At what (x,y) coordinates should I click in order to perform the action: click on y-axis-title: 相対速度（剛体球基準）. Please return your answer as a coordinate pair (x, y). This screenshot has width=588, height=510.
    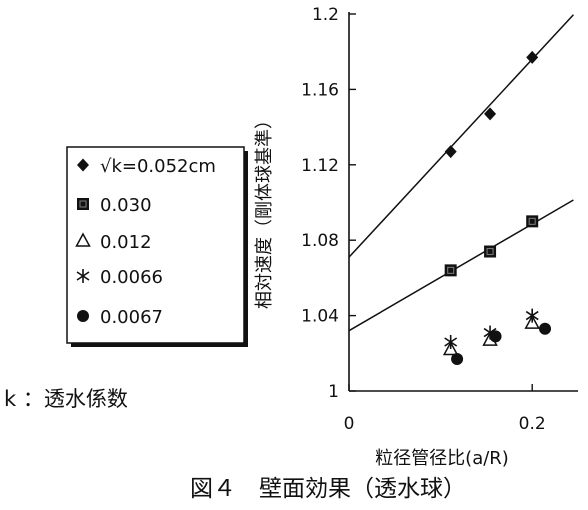
    Looking at the image, I should click on (264, 210).